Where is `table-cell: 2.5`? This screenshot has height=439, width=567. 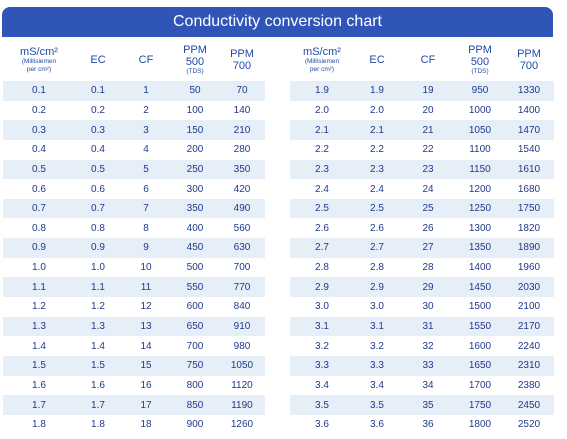 table-cell: 2.5 is located at coordinates (377, 208).